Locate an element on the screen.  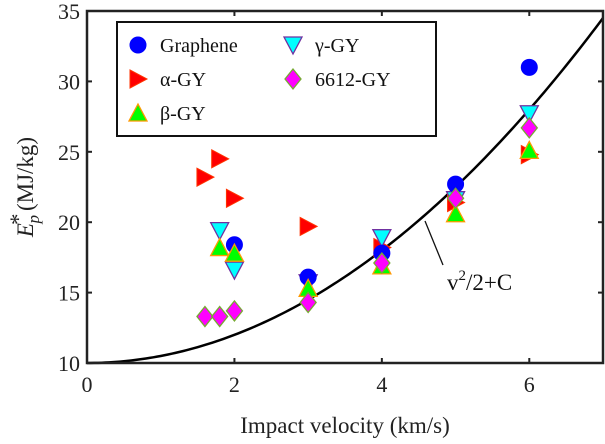
legend-item: Graphene is located at coordinates (183, 46).